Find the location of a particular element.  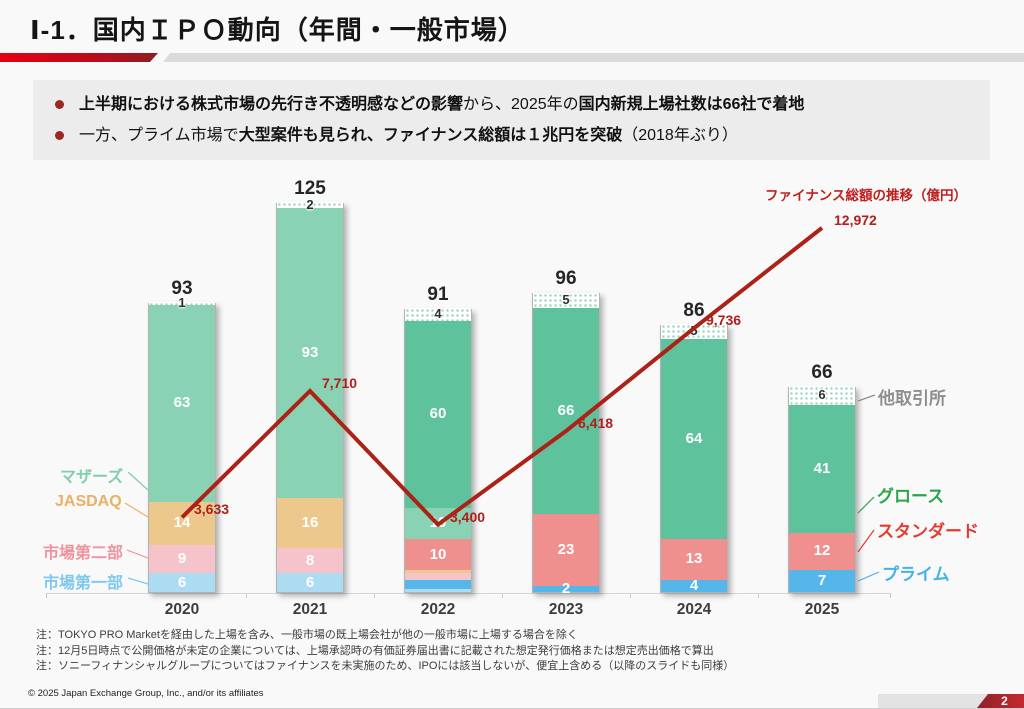

bar-total-label: 96 is located at coordinates (566, 279).